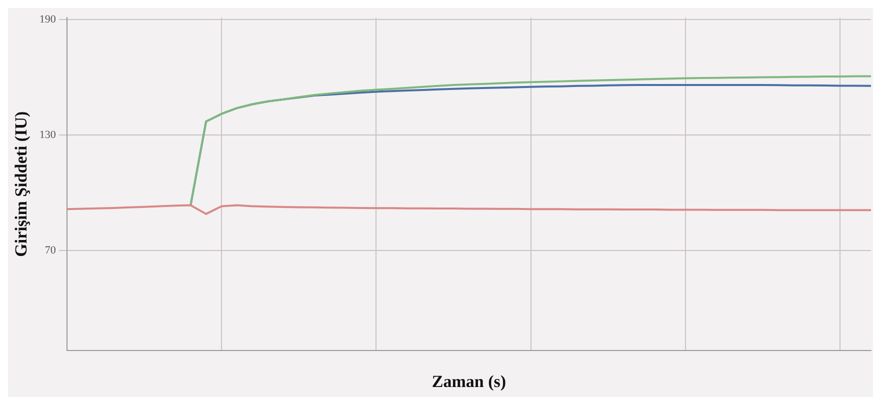 The height and width of the screenshot is (405, 881). Describe the element at coordinates (50, 250) in the screenshot. I see `y-tick-label: 70` at that location.